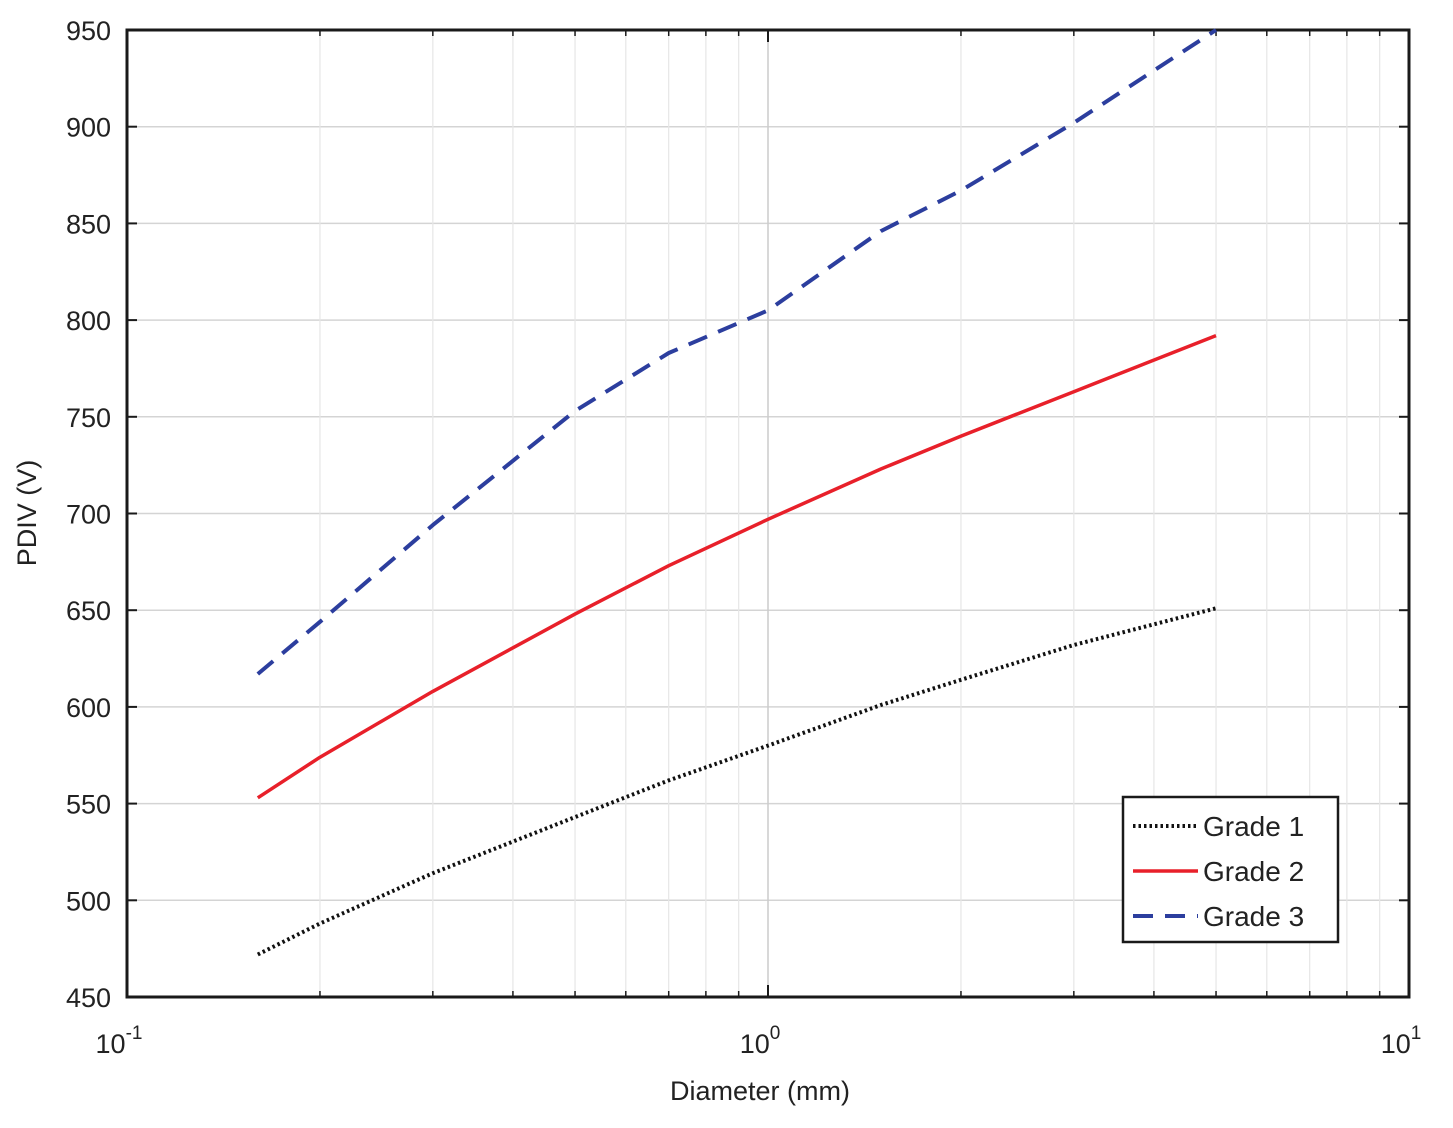  I want to click on x-axis-label: Diameter (mm), so click(760, 1091).